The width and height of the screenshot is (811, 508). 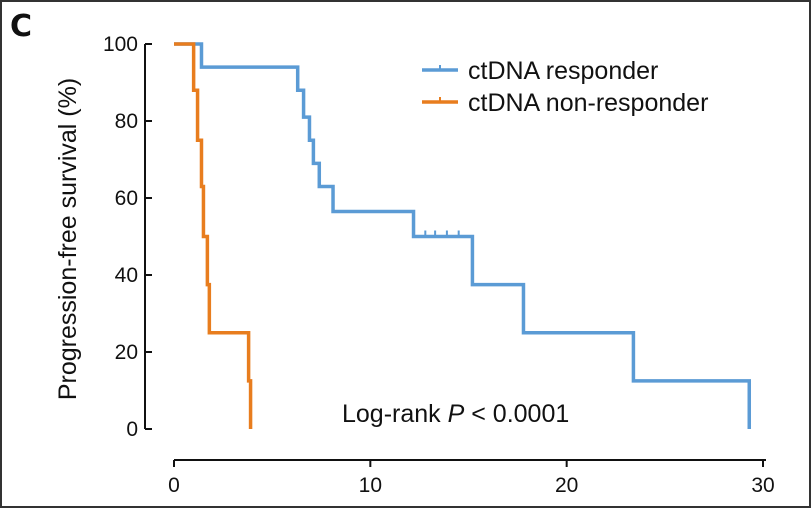 What do you see at coordinates (126, 352) in the screenshot?
I see `y-tick-label: 20` at bounding box center [126, 352].